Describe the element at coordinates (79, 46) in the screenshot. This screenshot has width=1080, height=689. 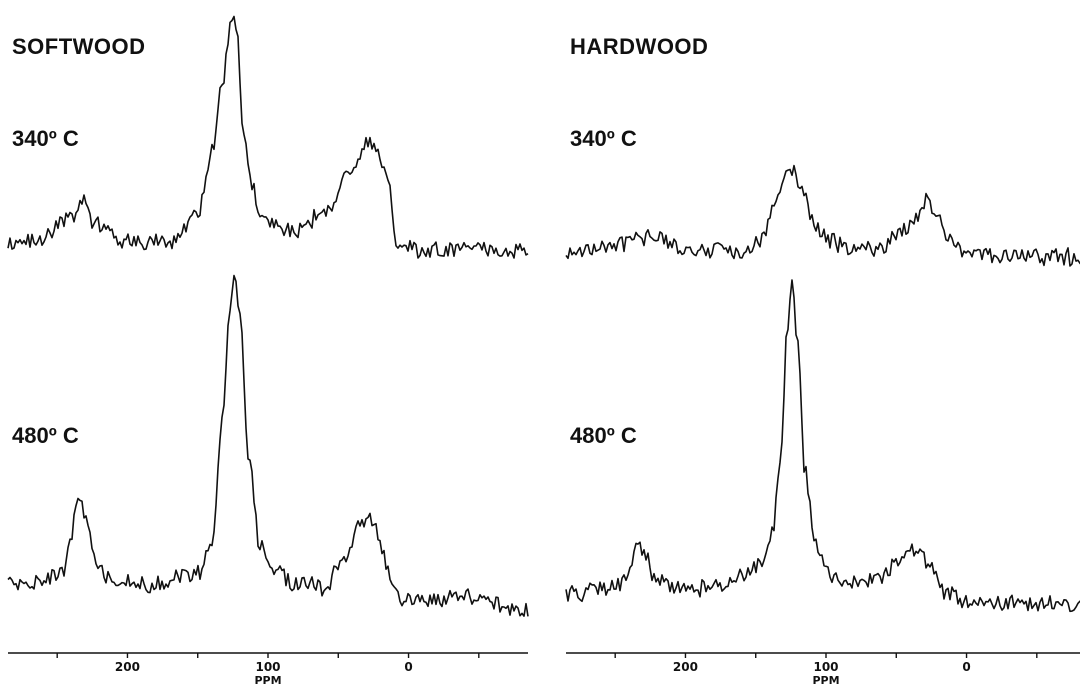
I see `panel-title: SOFTWOOD` at that location.